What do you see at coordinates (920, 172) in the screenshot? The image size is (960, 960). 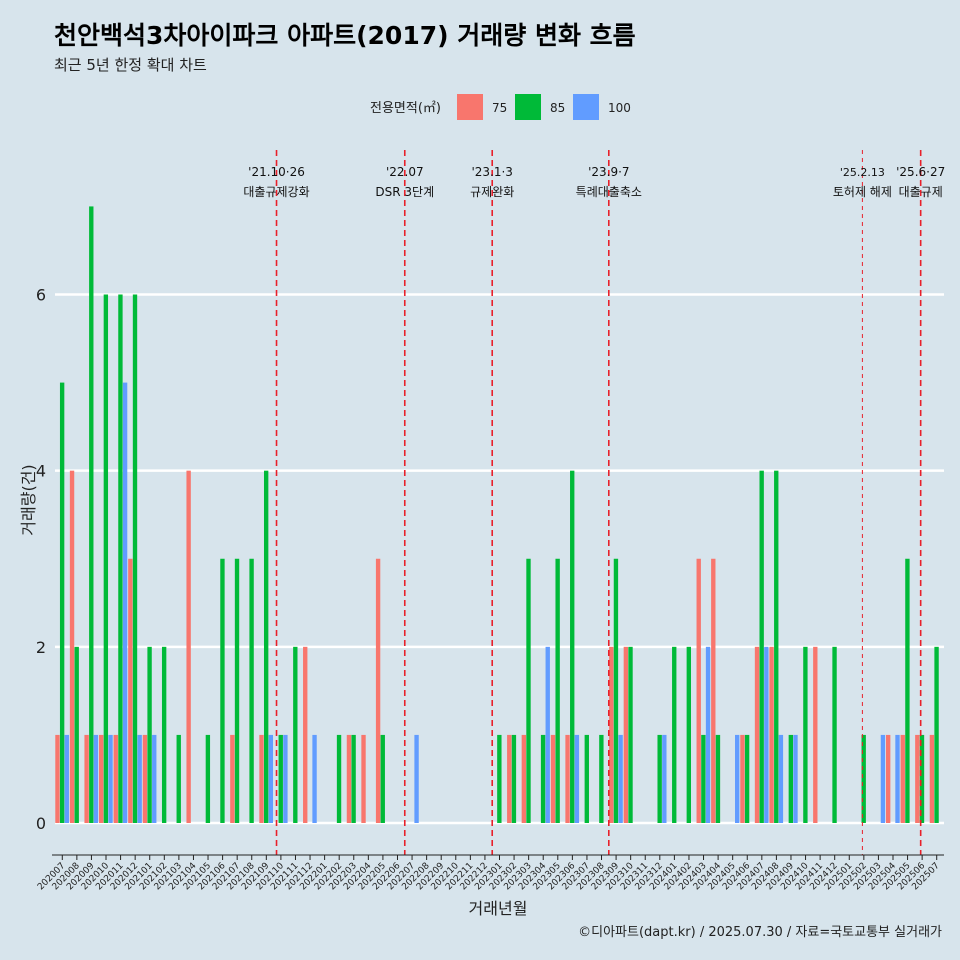 I see `annotation-date: '25.6·27` at bounding box center [920, 172].